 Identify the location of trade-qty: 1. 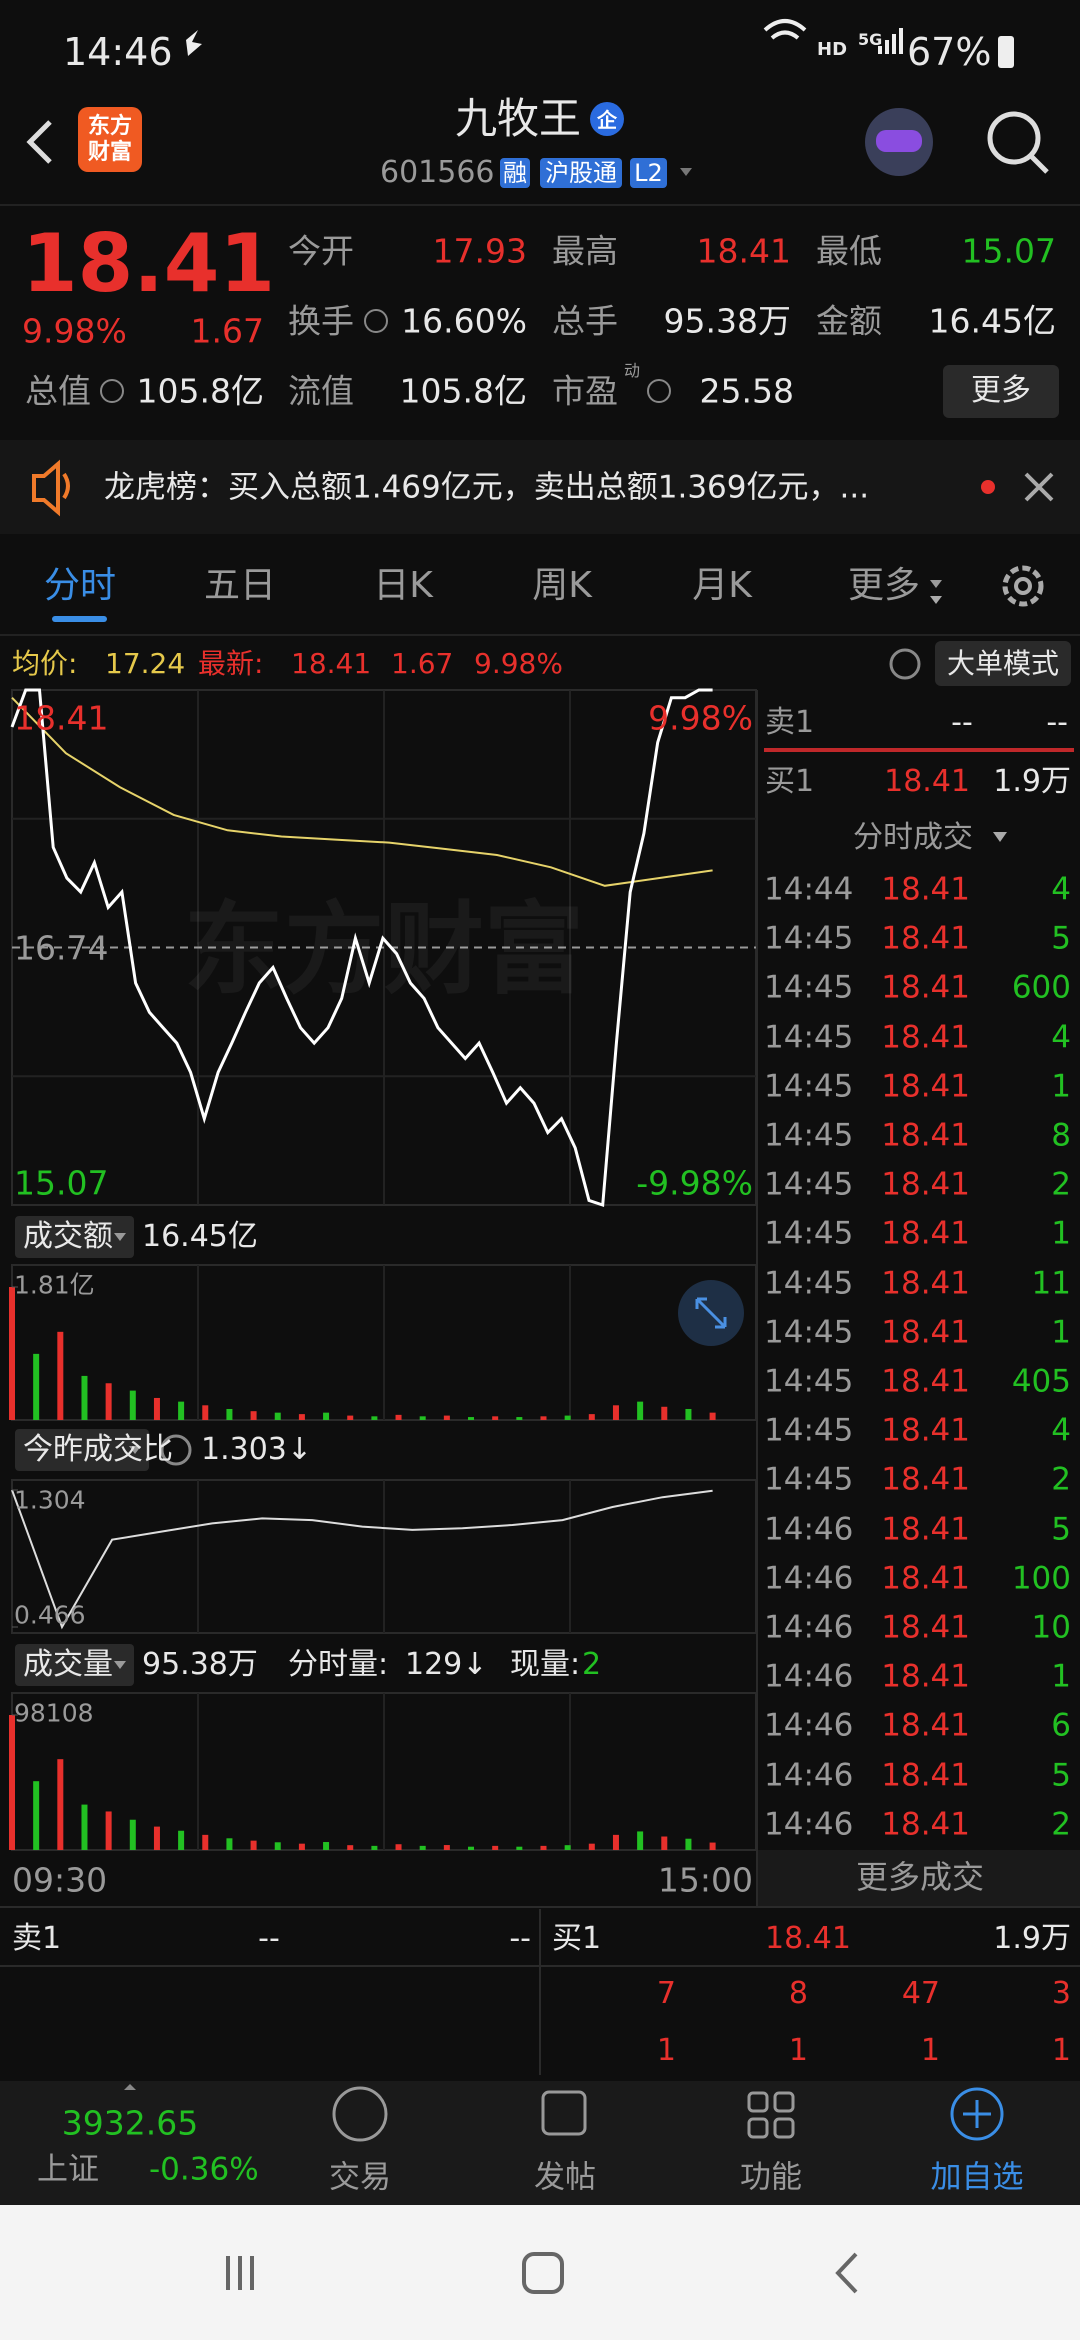
(1061, 1086).